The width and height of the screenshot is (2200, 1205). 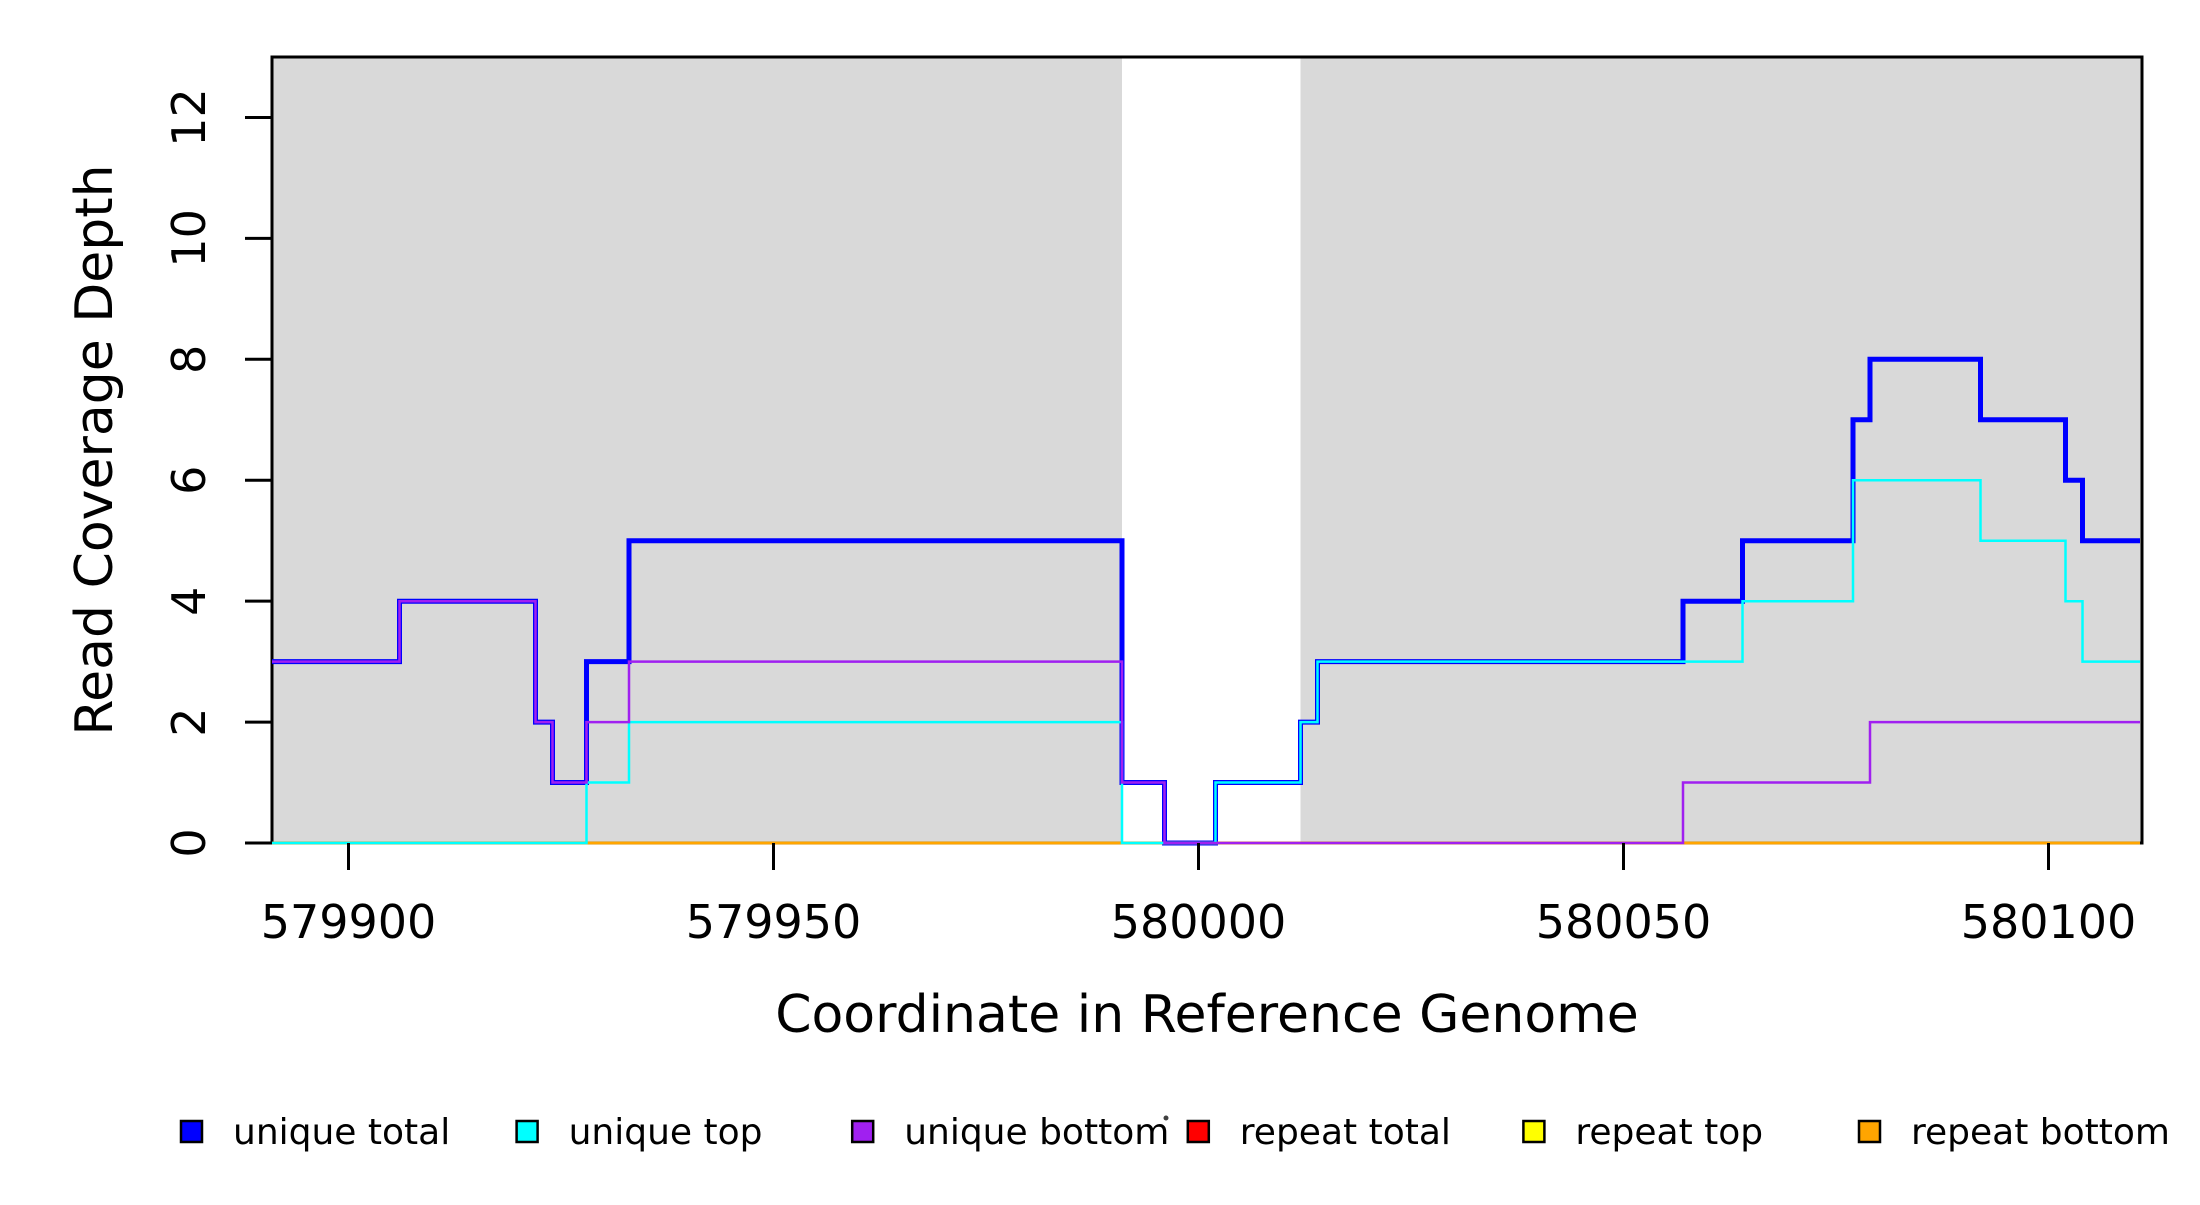 What do you see at coordinates (189, 842) in the screenshot?
I see `y-tick-label: 0` at bounding box center [189, 842].